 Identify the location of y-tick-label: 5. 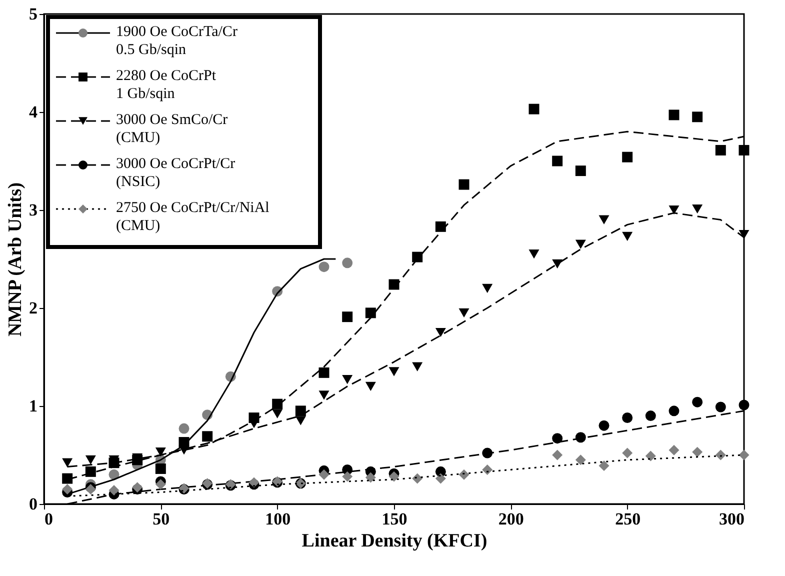
(33, 14).